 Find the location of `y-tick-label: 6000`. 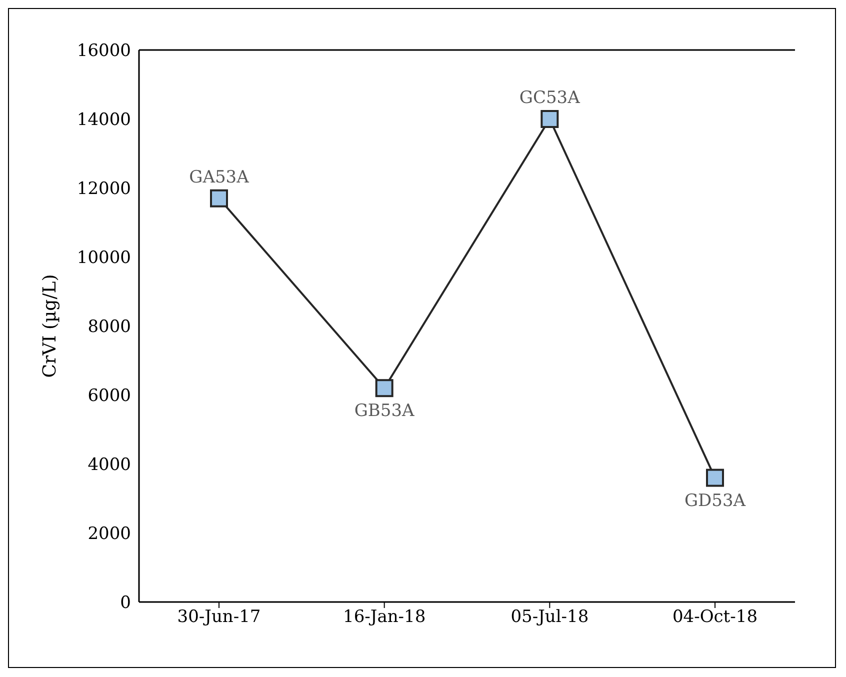

y-tick-label: 6000 is located at coordinates (109, 396).